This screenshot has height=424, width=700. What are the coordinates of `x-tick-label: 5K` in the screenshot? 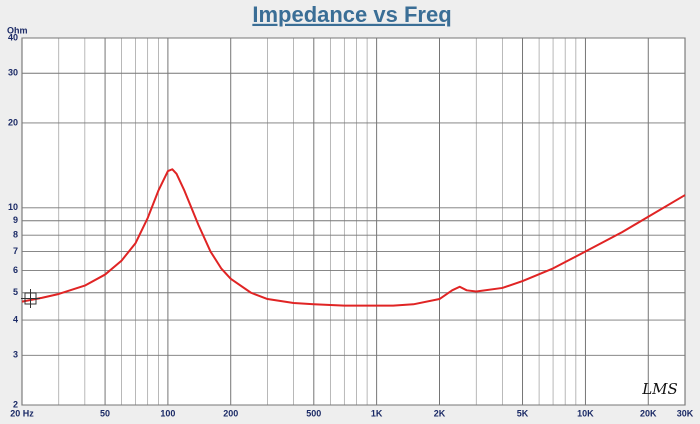 It's located at (523, 413).